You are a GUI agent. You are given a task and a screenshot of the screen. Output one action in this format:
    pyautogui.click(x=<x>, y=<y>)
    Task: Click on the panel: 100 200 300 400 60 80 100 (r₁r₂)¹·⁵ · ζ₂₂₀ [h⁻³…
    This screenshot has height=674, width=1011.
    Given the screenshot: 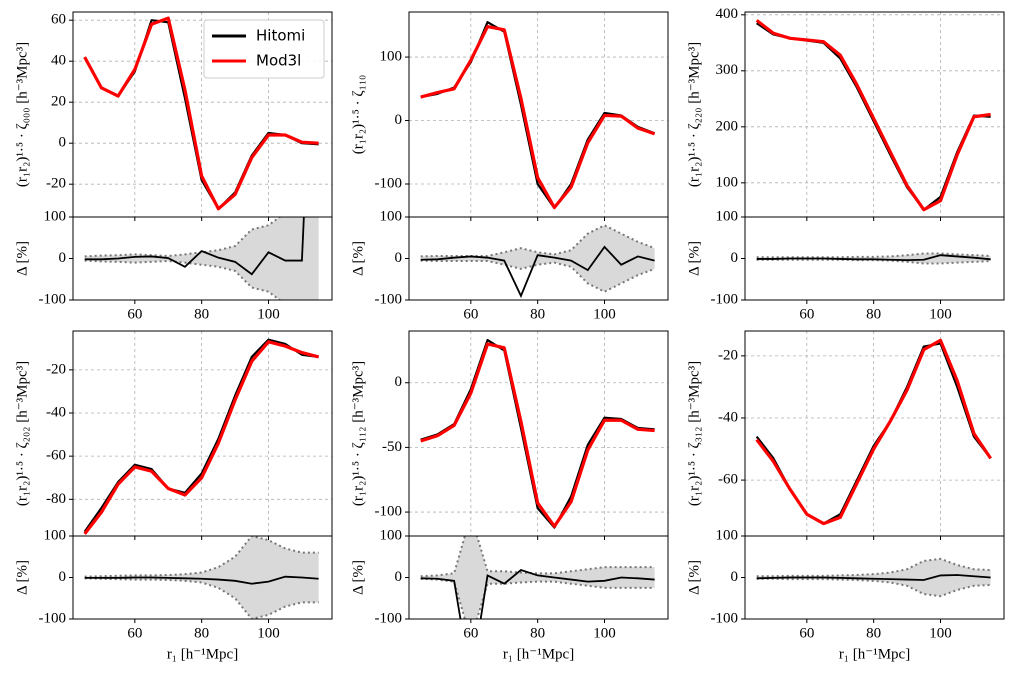 What is the action you would take?
    pyautogui.click(x=845, y=164)
    